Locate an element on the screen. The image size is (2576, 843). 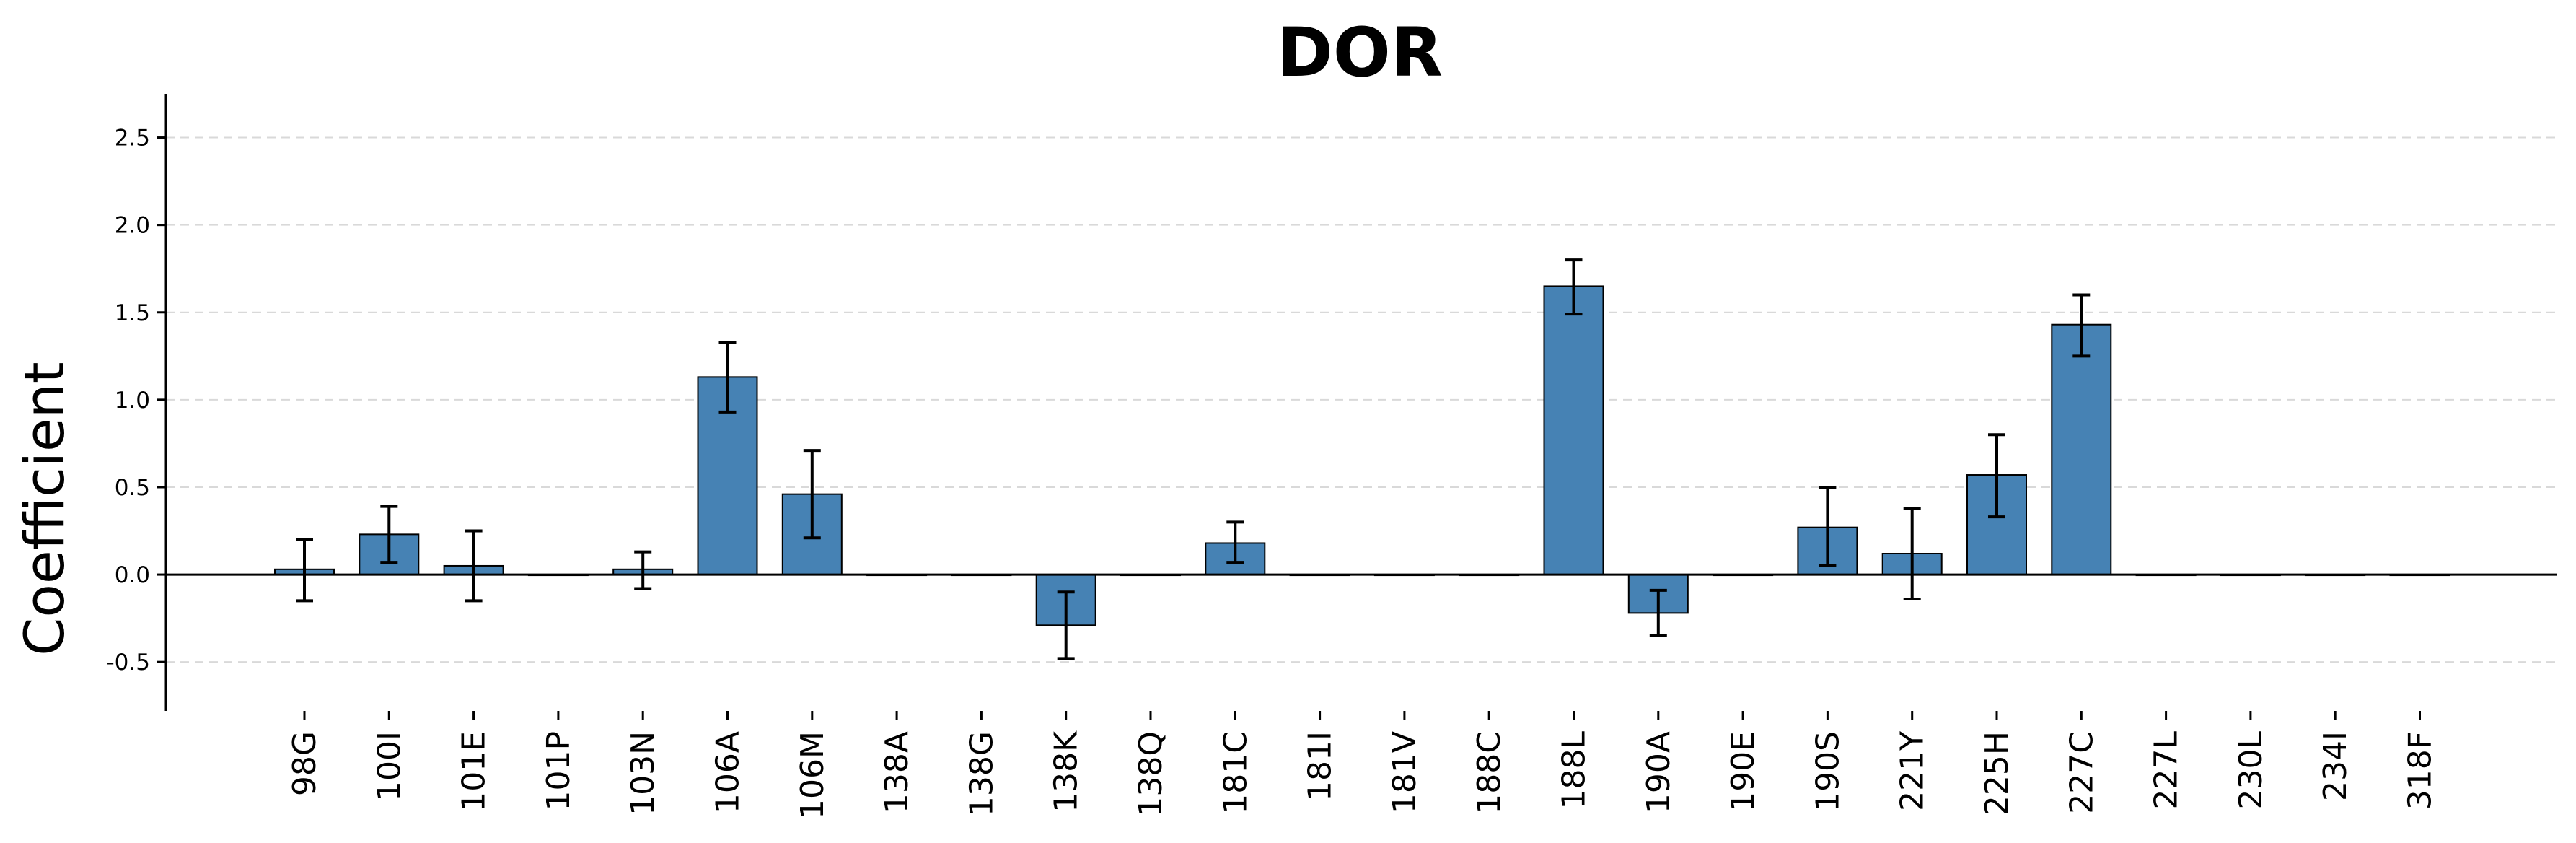
x-tick-label: 190E is located at coordinates (1743, 771).